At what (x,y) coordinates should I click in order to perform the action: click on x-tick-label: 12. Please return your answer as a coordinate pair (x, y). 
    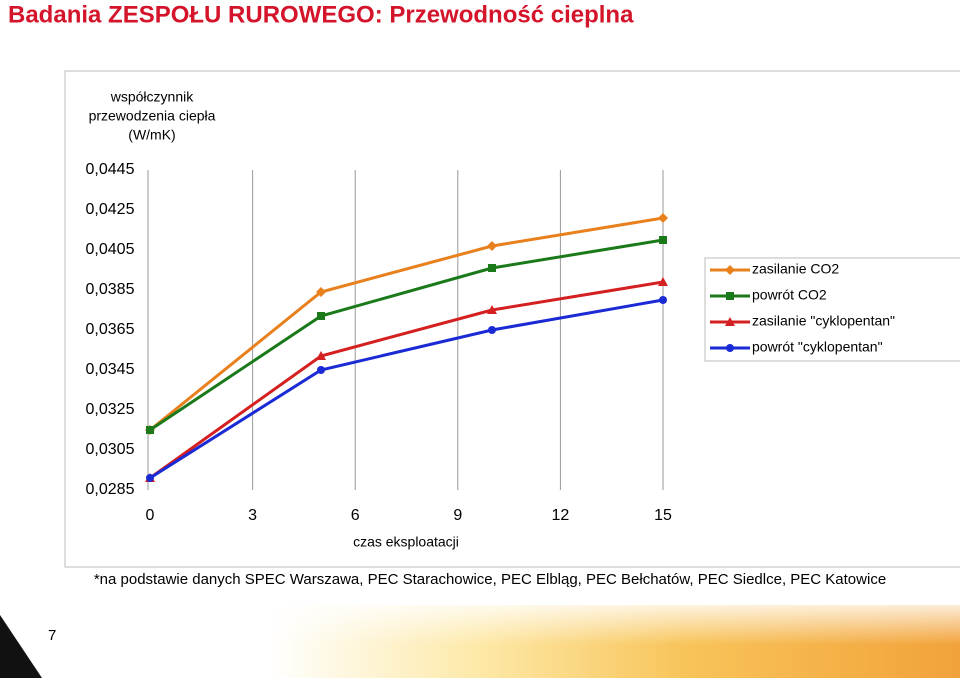
    Looking at the image, I should click on (561, 515).